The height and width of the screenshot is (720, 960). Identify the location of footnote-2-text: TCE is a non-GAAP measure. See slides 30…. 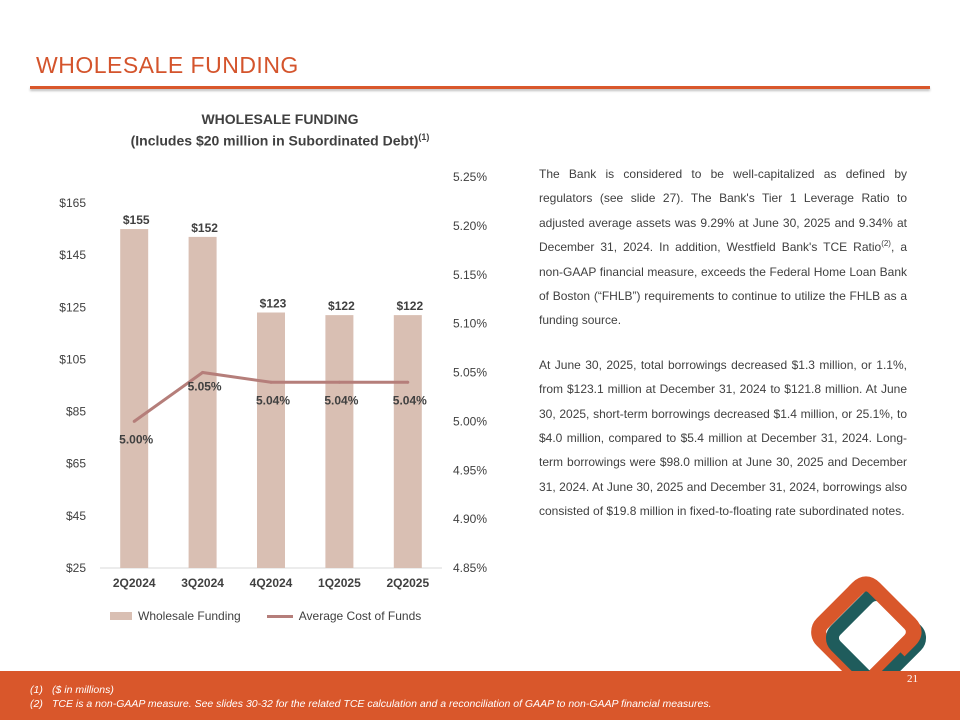
(382, 704).